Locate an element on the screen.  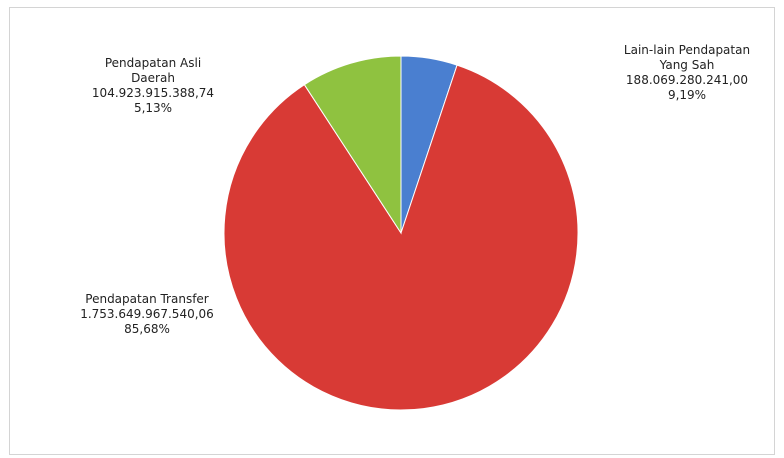
label-lain-value: 188.069.280.241,00 is located at coordinates (687, 80).